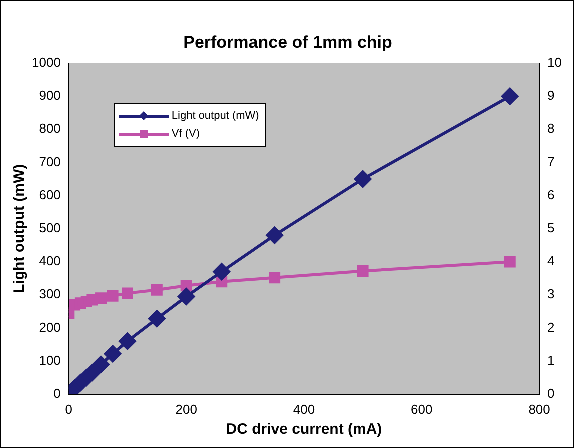 The height and width of the screenshot is (448, 574). I want to click on x-tick-label: 800, so click(539, 409).